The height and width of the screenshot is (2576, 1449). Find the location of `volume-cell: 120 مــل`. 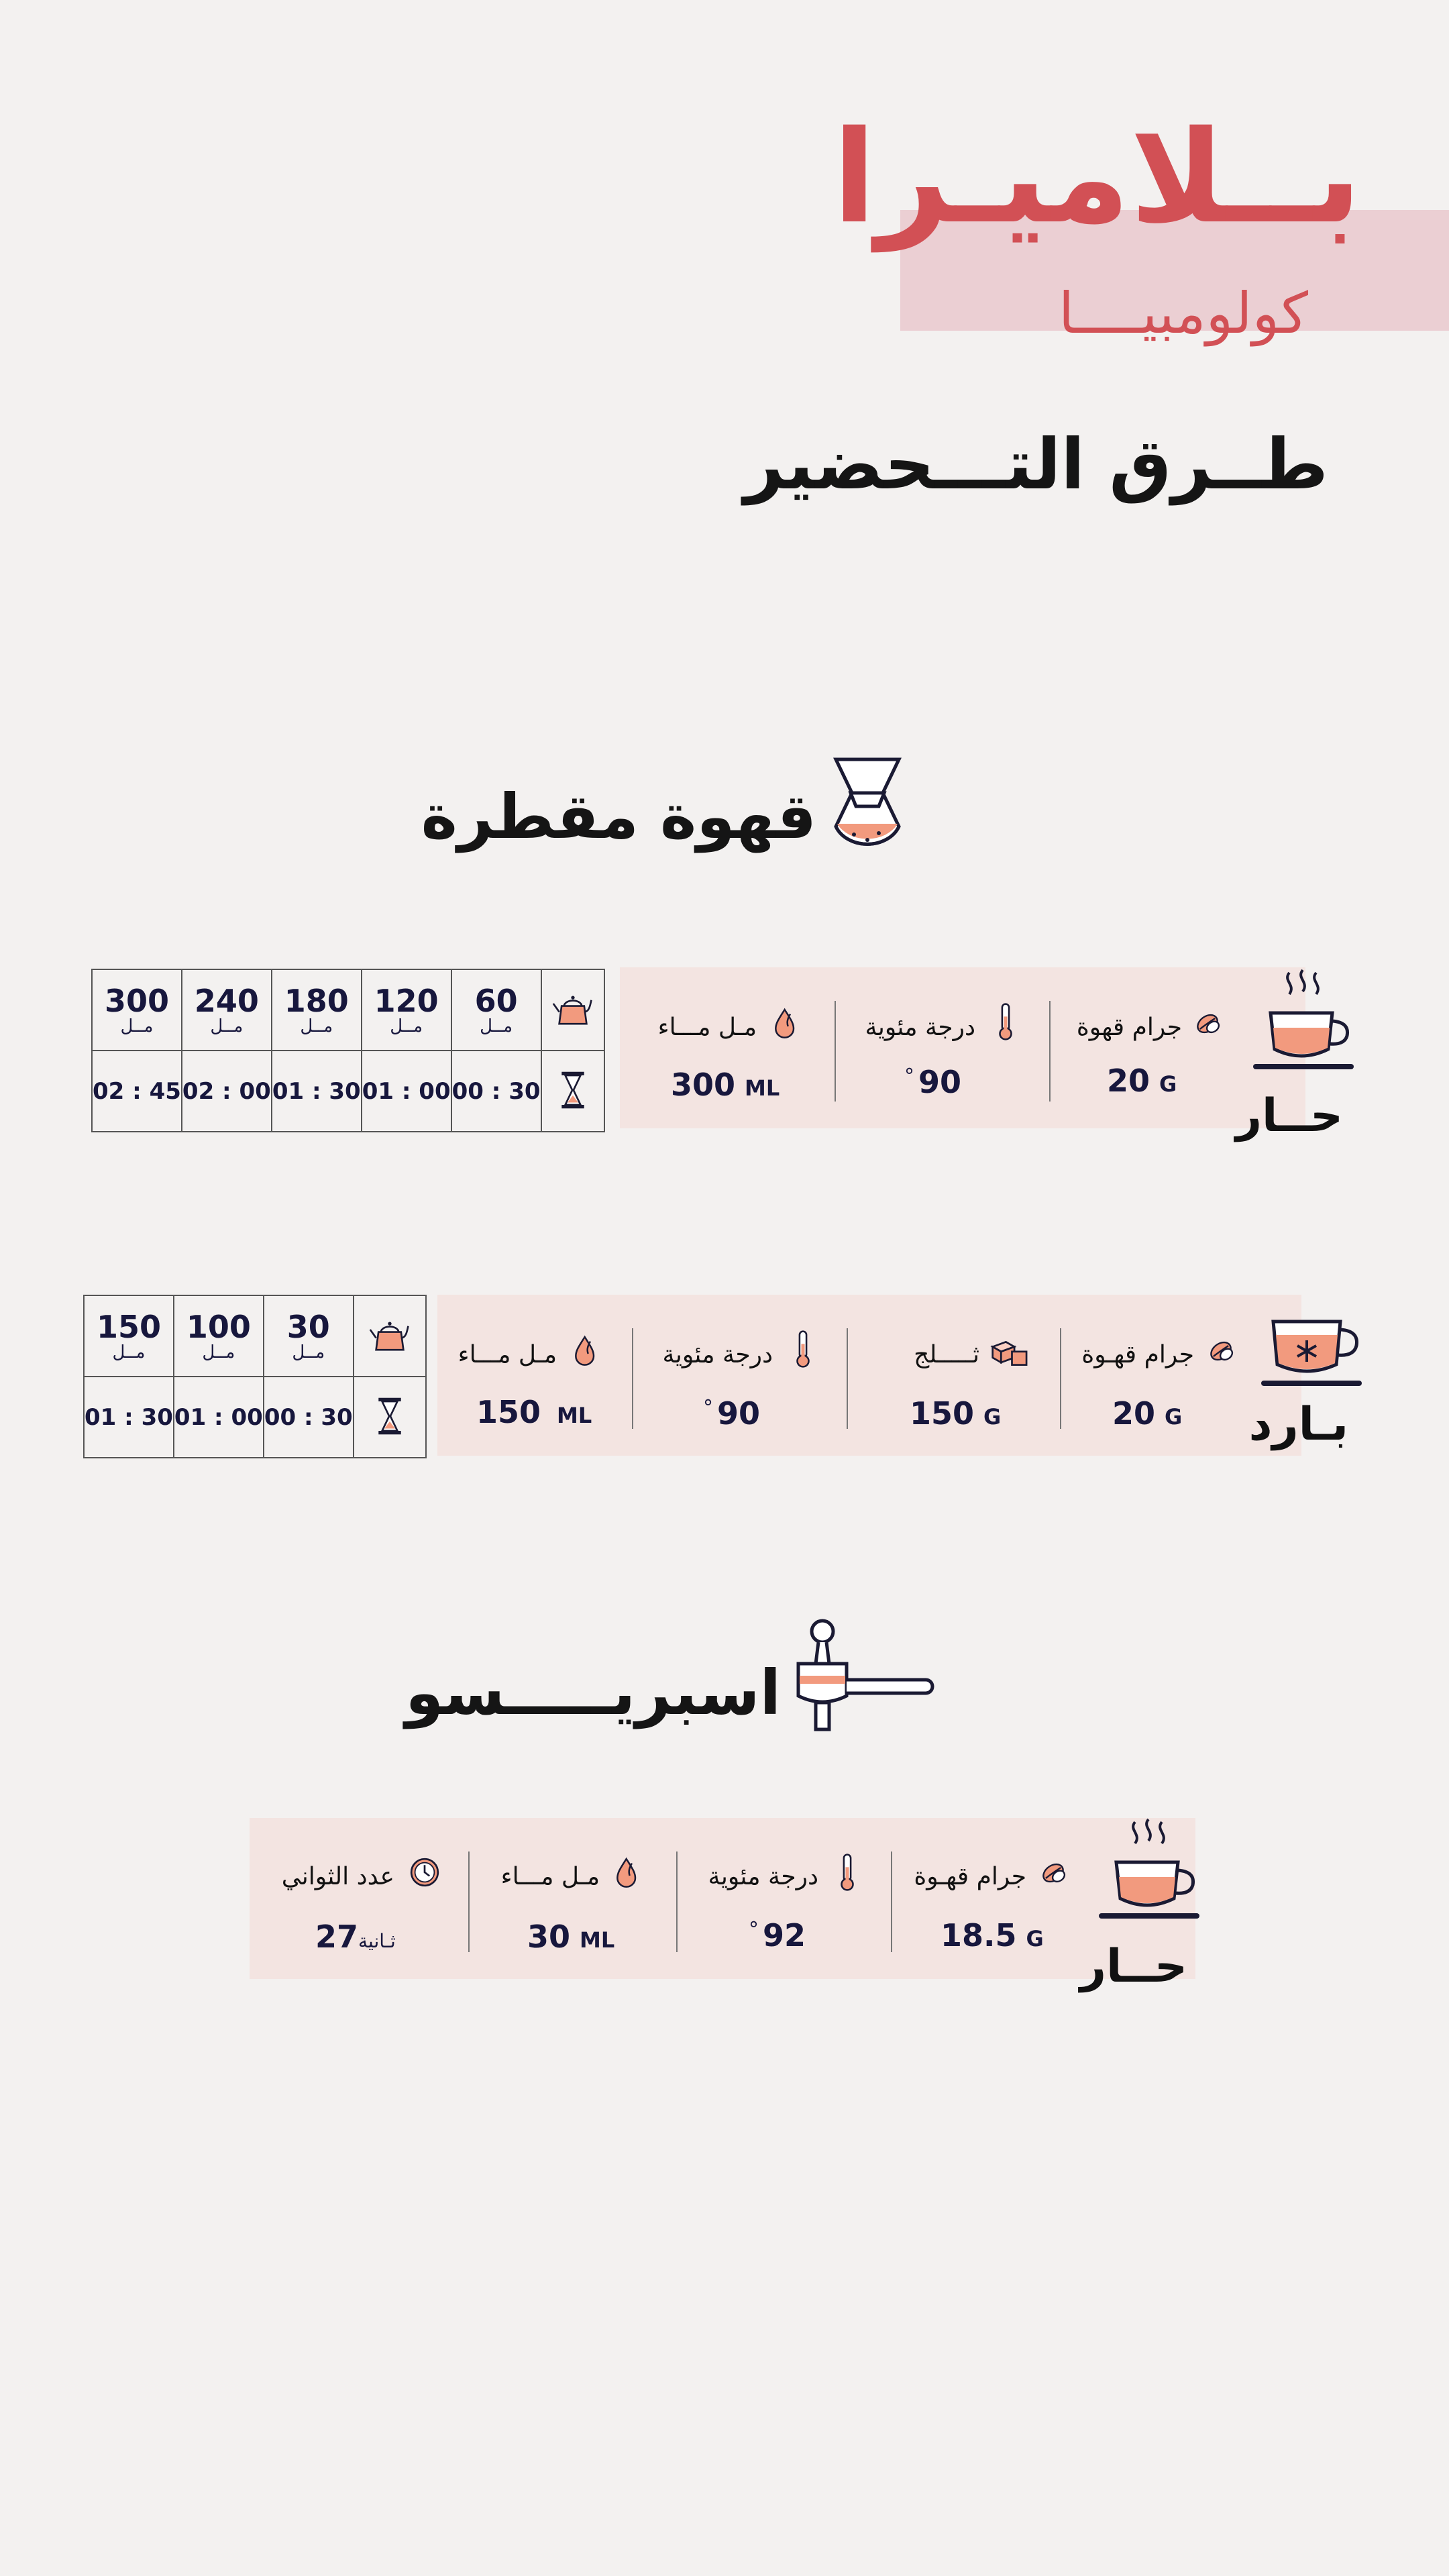

volume-cell: 120 مــل is located at coordinates (406, 1010).